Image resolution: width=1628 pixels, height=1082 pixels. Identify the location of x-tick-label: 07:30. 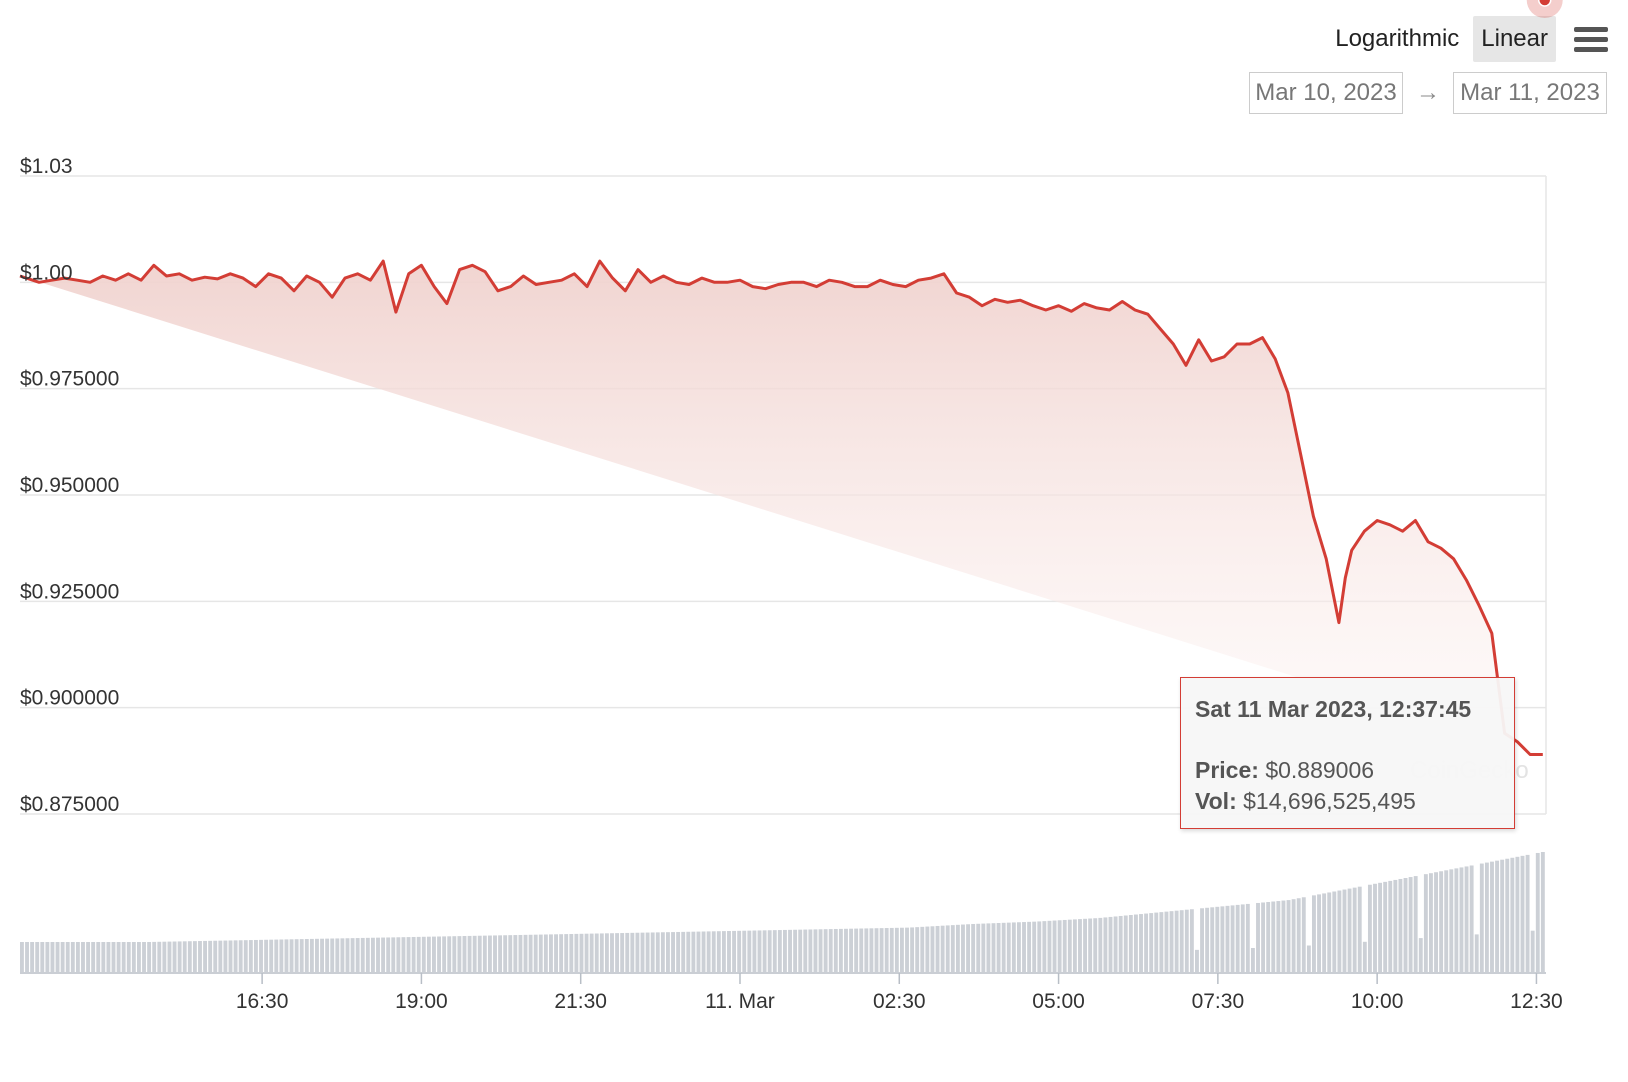
(1218, 1001).